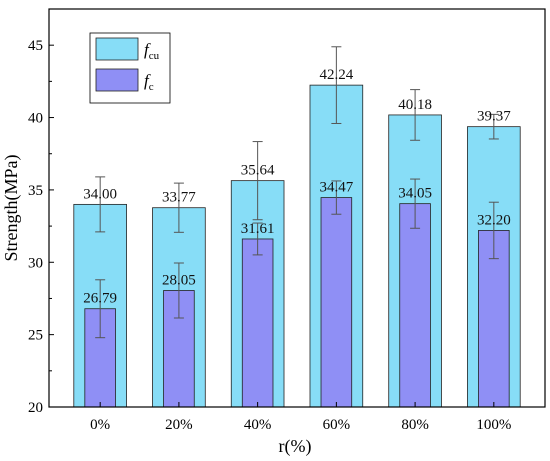 Image resolution: width=550 pixels, height=461 pixels. Describe the element at coordinates (11, 208) in the screenshot. I see `y-axis-title: Strength(MPa)` at that location.